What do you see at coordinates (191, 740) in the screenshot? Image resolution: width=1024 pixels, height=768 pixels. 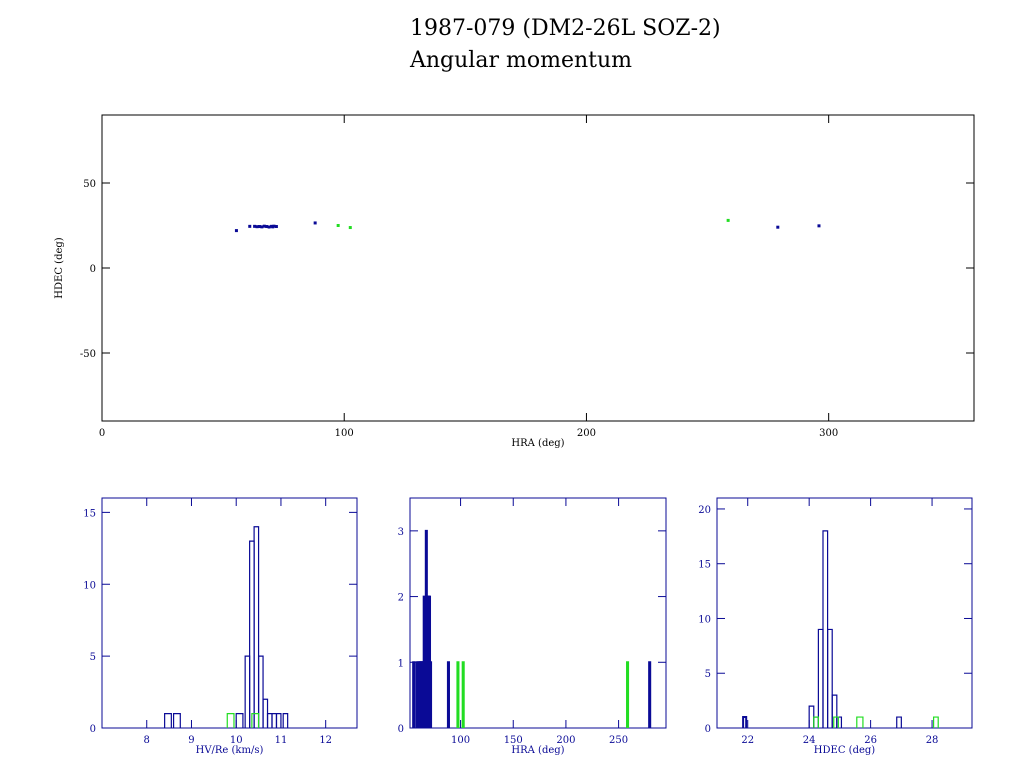 I see `x-tick-label: 9` at bounding box center [191, 740].